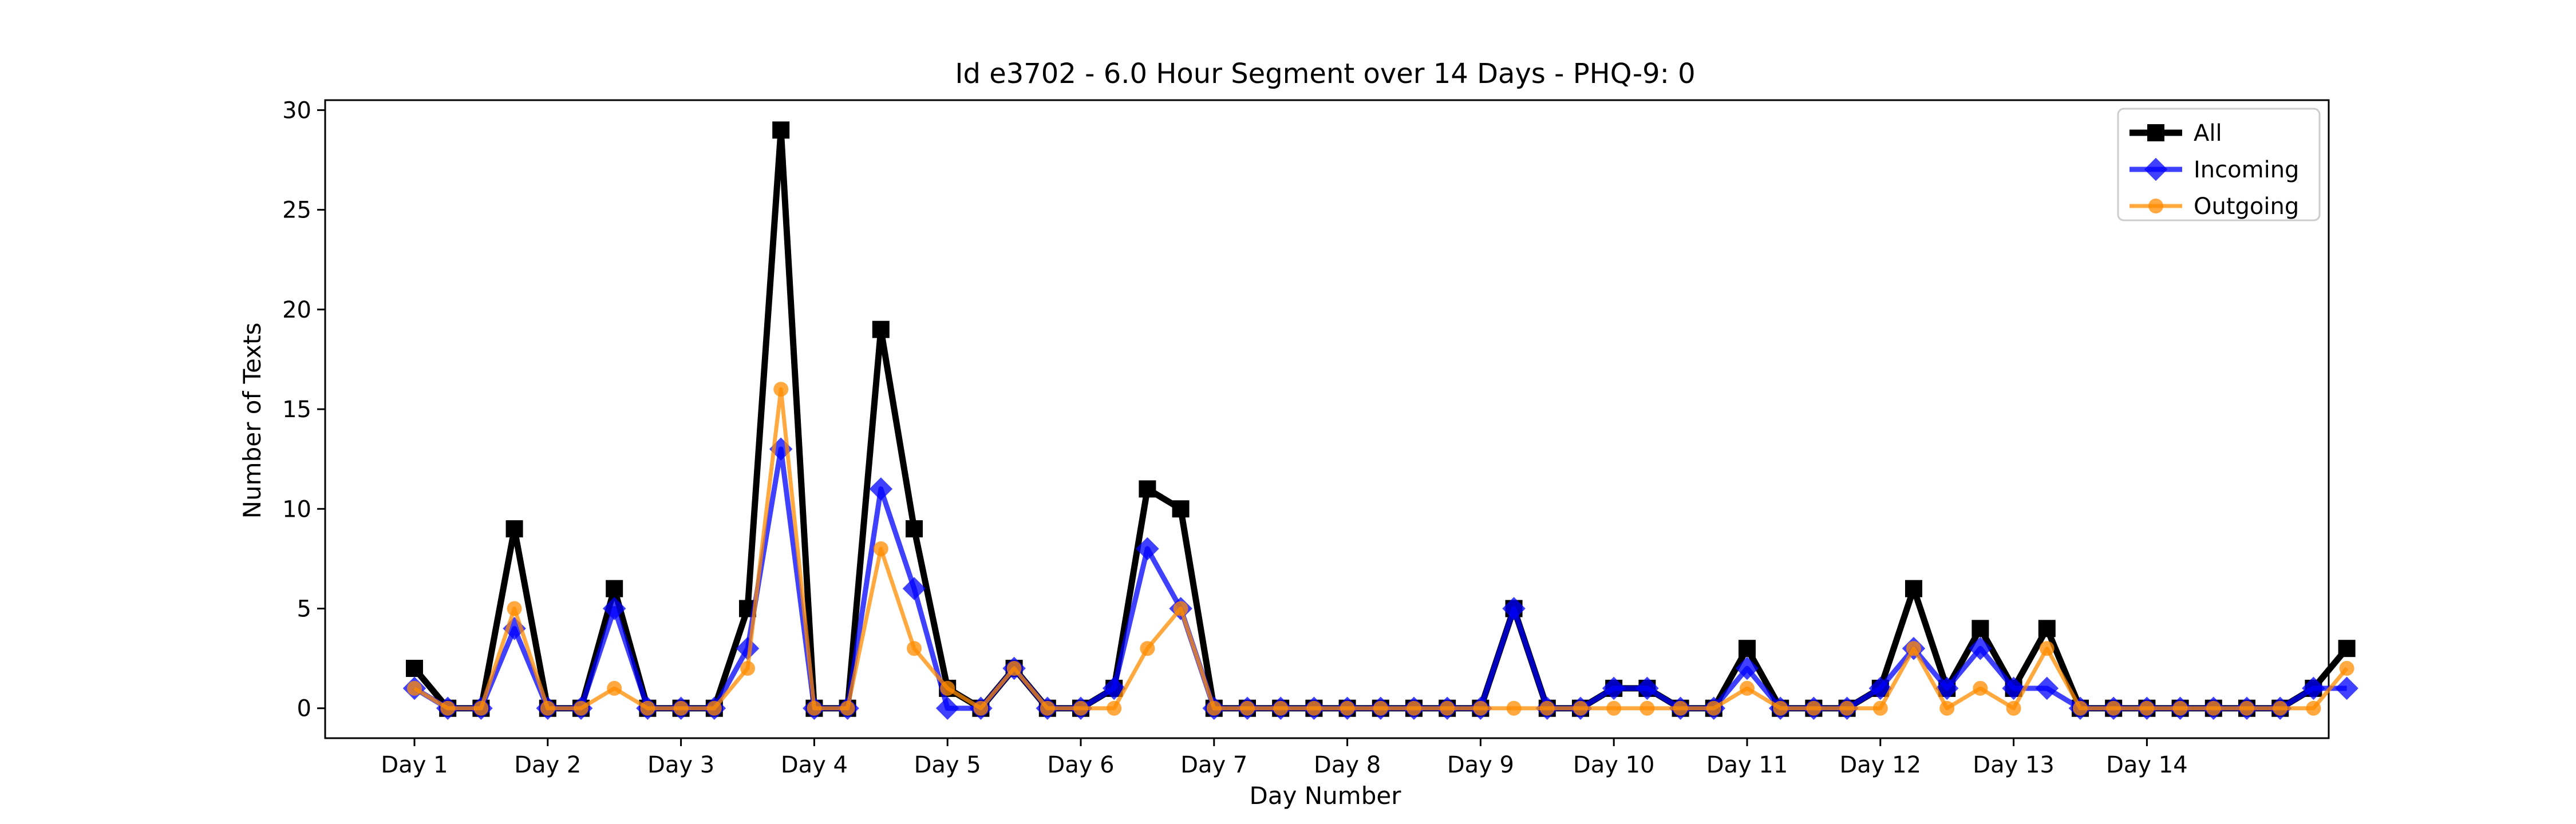  What do you see at coordinates (304, 609) in the screenshot?
I see `y-tick-label: 5` at bounding box center [304, 609].